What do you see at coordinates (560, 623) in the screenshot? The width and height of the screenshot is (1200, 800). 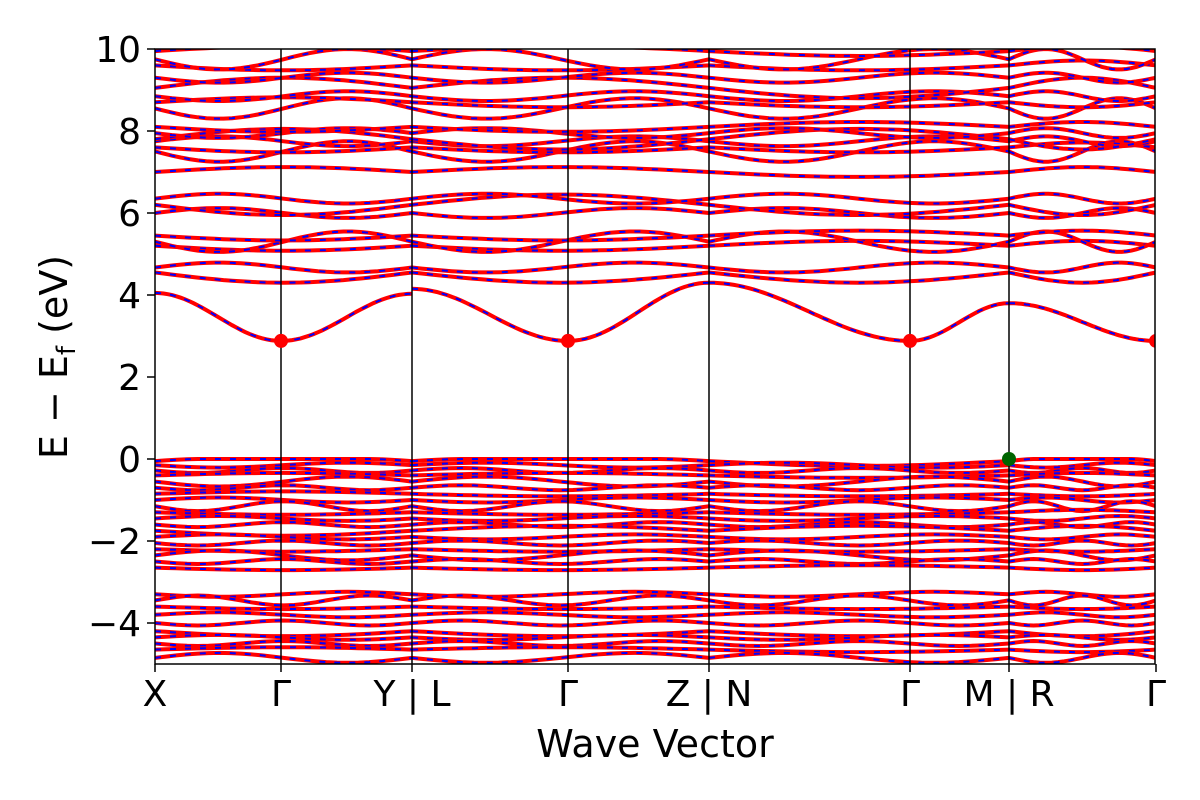 I see `band-line-100-dash` at bounding box center [560, 623].